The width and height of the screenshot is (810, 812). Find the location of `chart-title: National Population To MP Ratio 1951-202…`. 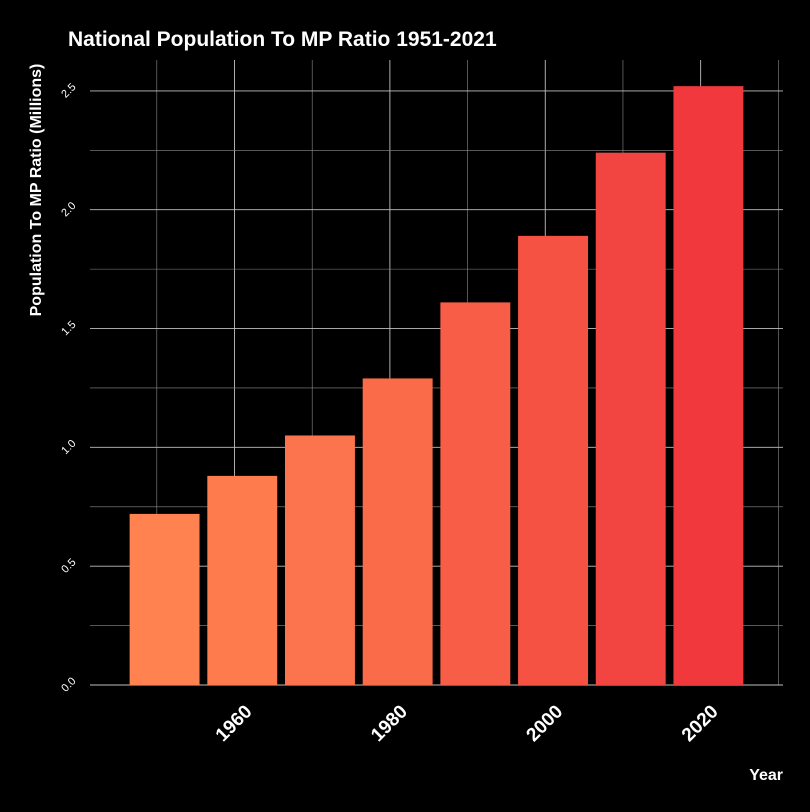

chart-title: National Population To MP Ratio 1951-202… is located at coordinates (282, 39).